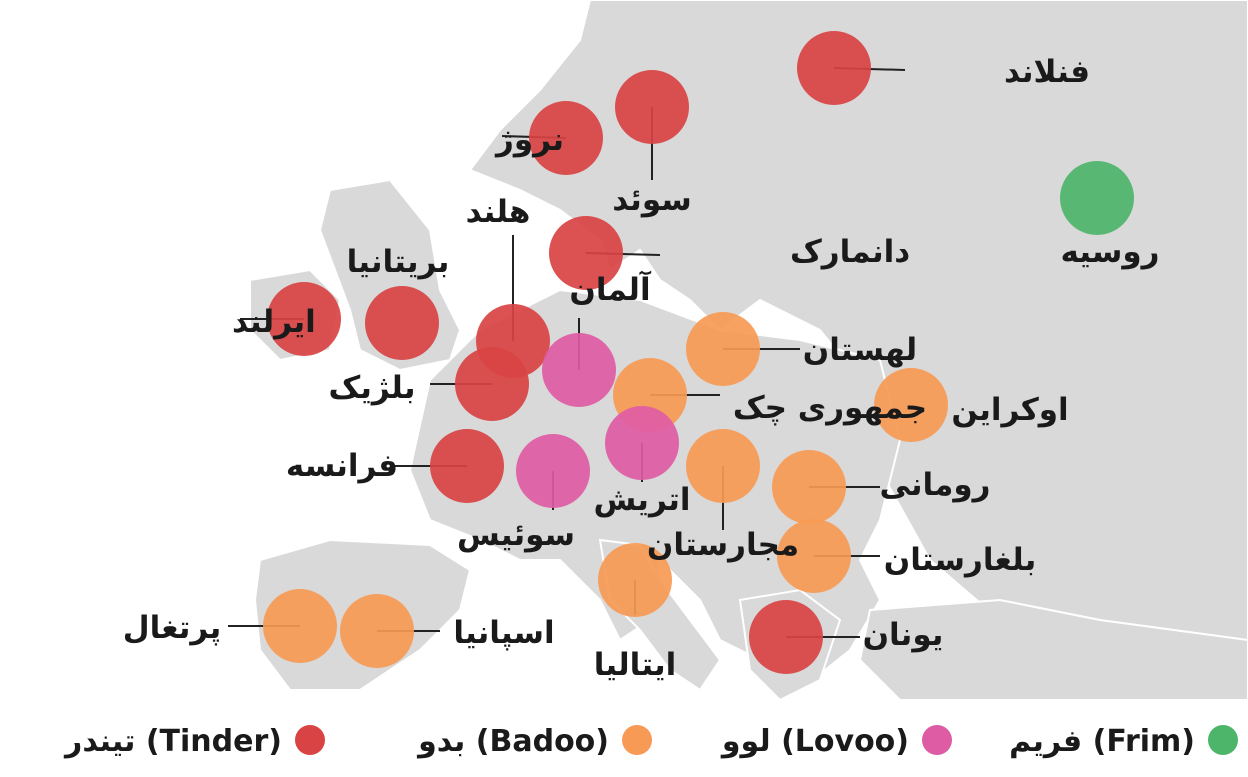 The height and width of the screenshot is (777, 1248). What do you see at coordinates (814, 741) in the screenshot?
I see `legend-label-lovoo: لوو (Lovoo)` at bounding box center [814, 741].